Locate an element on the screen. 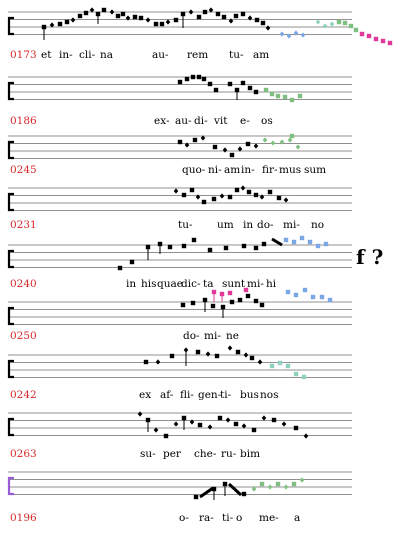  lyric-syllable: tu- is located at coordinates (236, 55).